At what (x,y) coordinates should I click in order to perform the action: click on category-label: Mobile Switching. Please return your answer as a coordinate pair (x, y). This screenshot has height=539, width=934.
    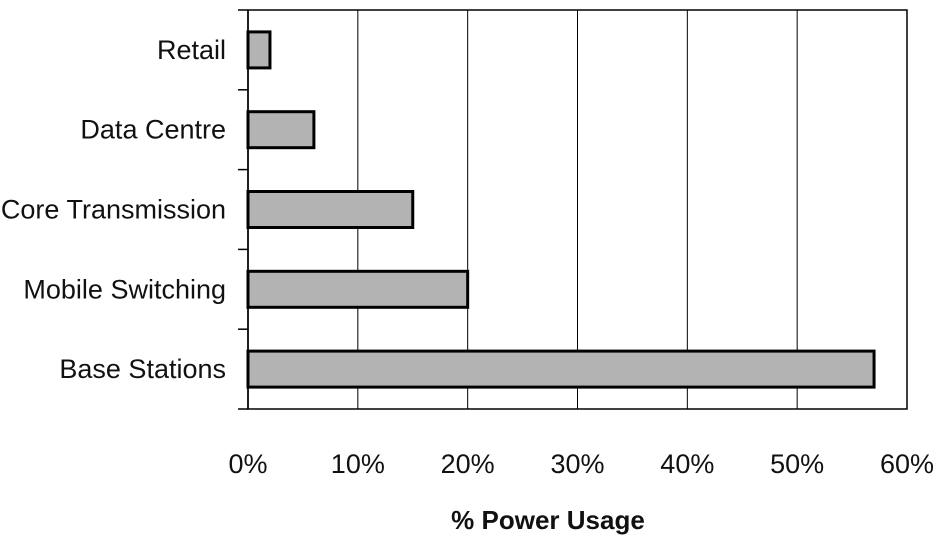
    Looking at the image, I should click on (124, 289).